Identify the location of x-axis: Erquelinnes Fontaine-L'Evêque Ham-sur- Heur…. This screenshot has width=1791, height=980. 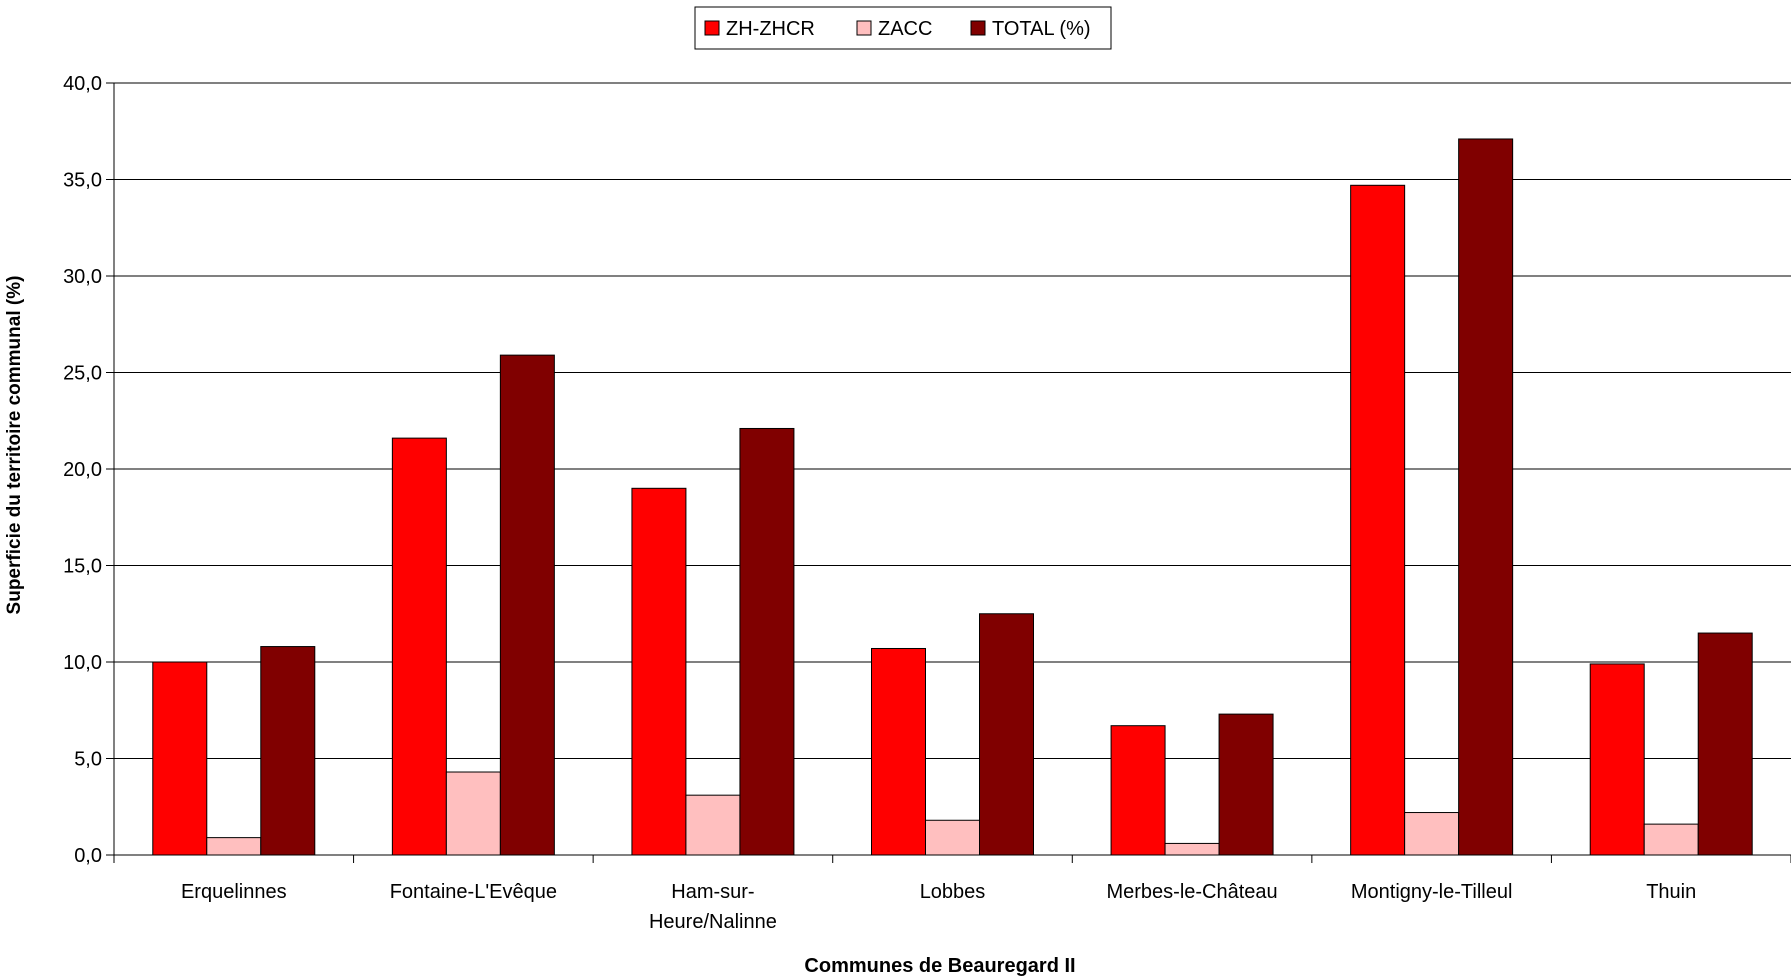
(952, 893).